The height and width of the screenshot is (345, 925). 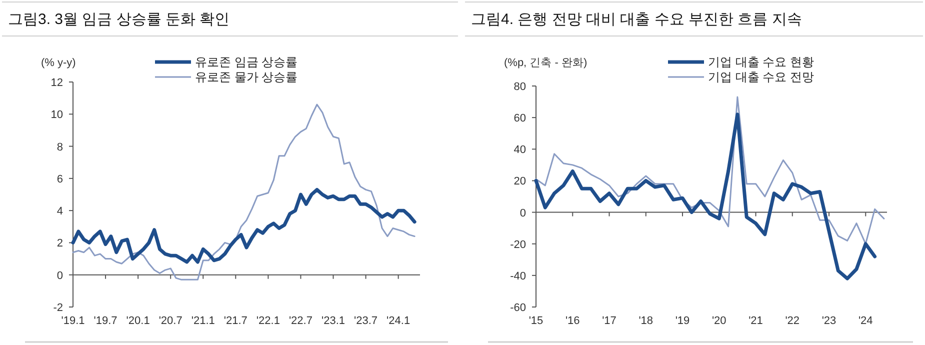 What do you see at coordinates (59, 244) in the screenshot?
I see `y-tick-label: 2` at bounding box center [59, 244].